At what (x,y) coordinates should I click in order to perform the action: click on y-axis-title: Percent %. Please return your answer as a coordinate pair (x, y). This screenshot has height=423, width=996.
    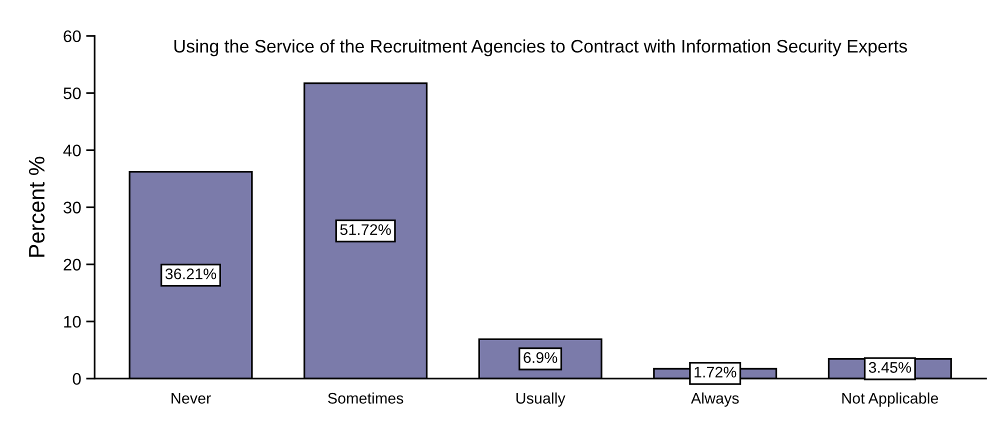
    Looking at the image, I should click on (36, 206).